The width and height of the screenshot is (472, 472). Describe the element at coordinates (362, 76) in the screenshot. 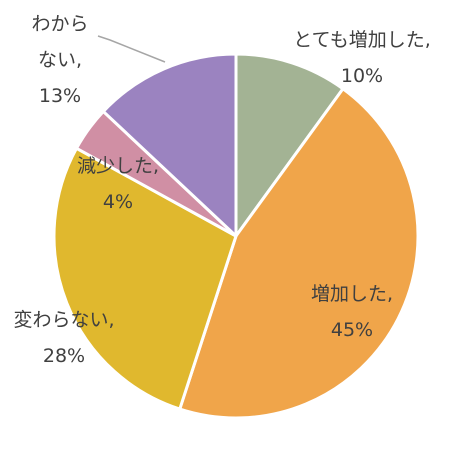

I see `data-label-1-line-2: 10%` at that location.